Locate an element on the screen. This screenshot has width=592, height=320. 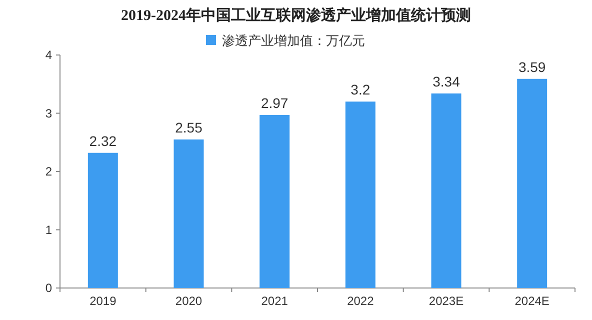
x-tick-label: 2024E is located at coordinates (532, 301).